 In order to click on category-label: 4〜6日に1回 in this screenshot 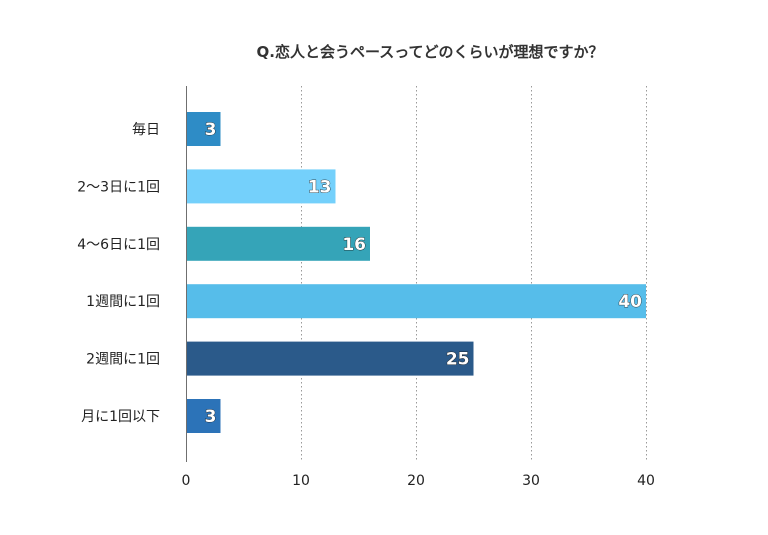, I will do `click(118, 245)`.